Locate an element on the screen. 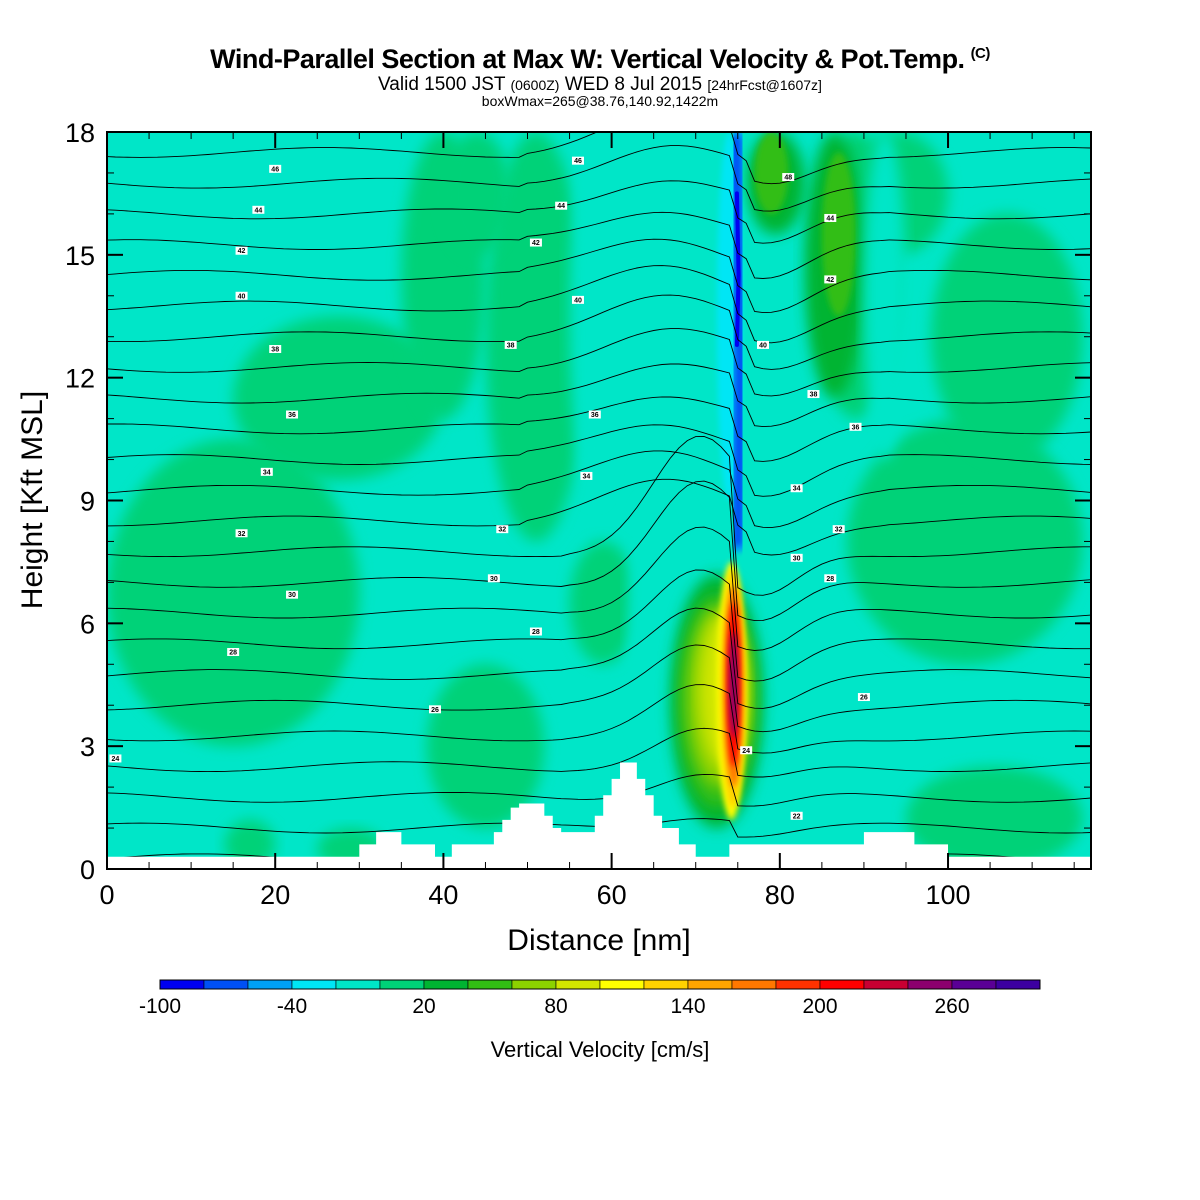 This screenshot has width=1200, height=1200. theta-label: 42 is located at coordinates (830, 279).